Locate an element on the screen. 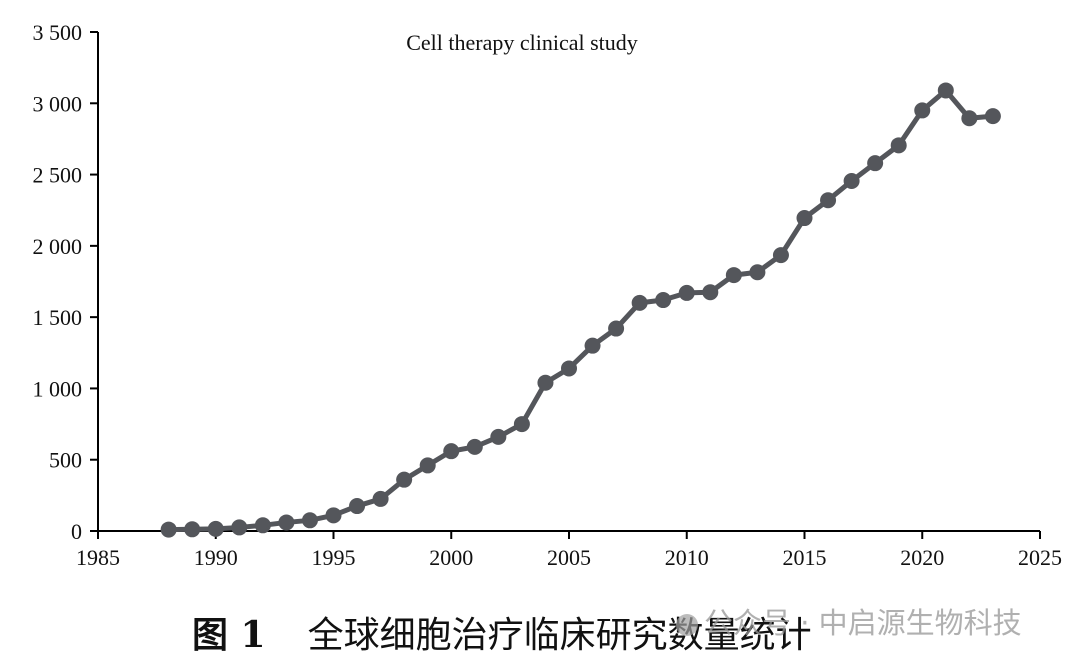 The image size is (1080, 662). data-point-1994 is located at coordinates (309, 520).